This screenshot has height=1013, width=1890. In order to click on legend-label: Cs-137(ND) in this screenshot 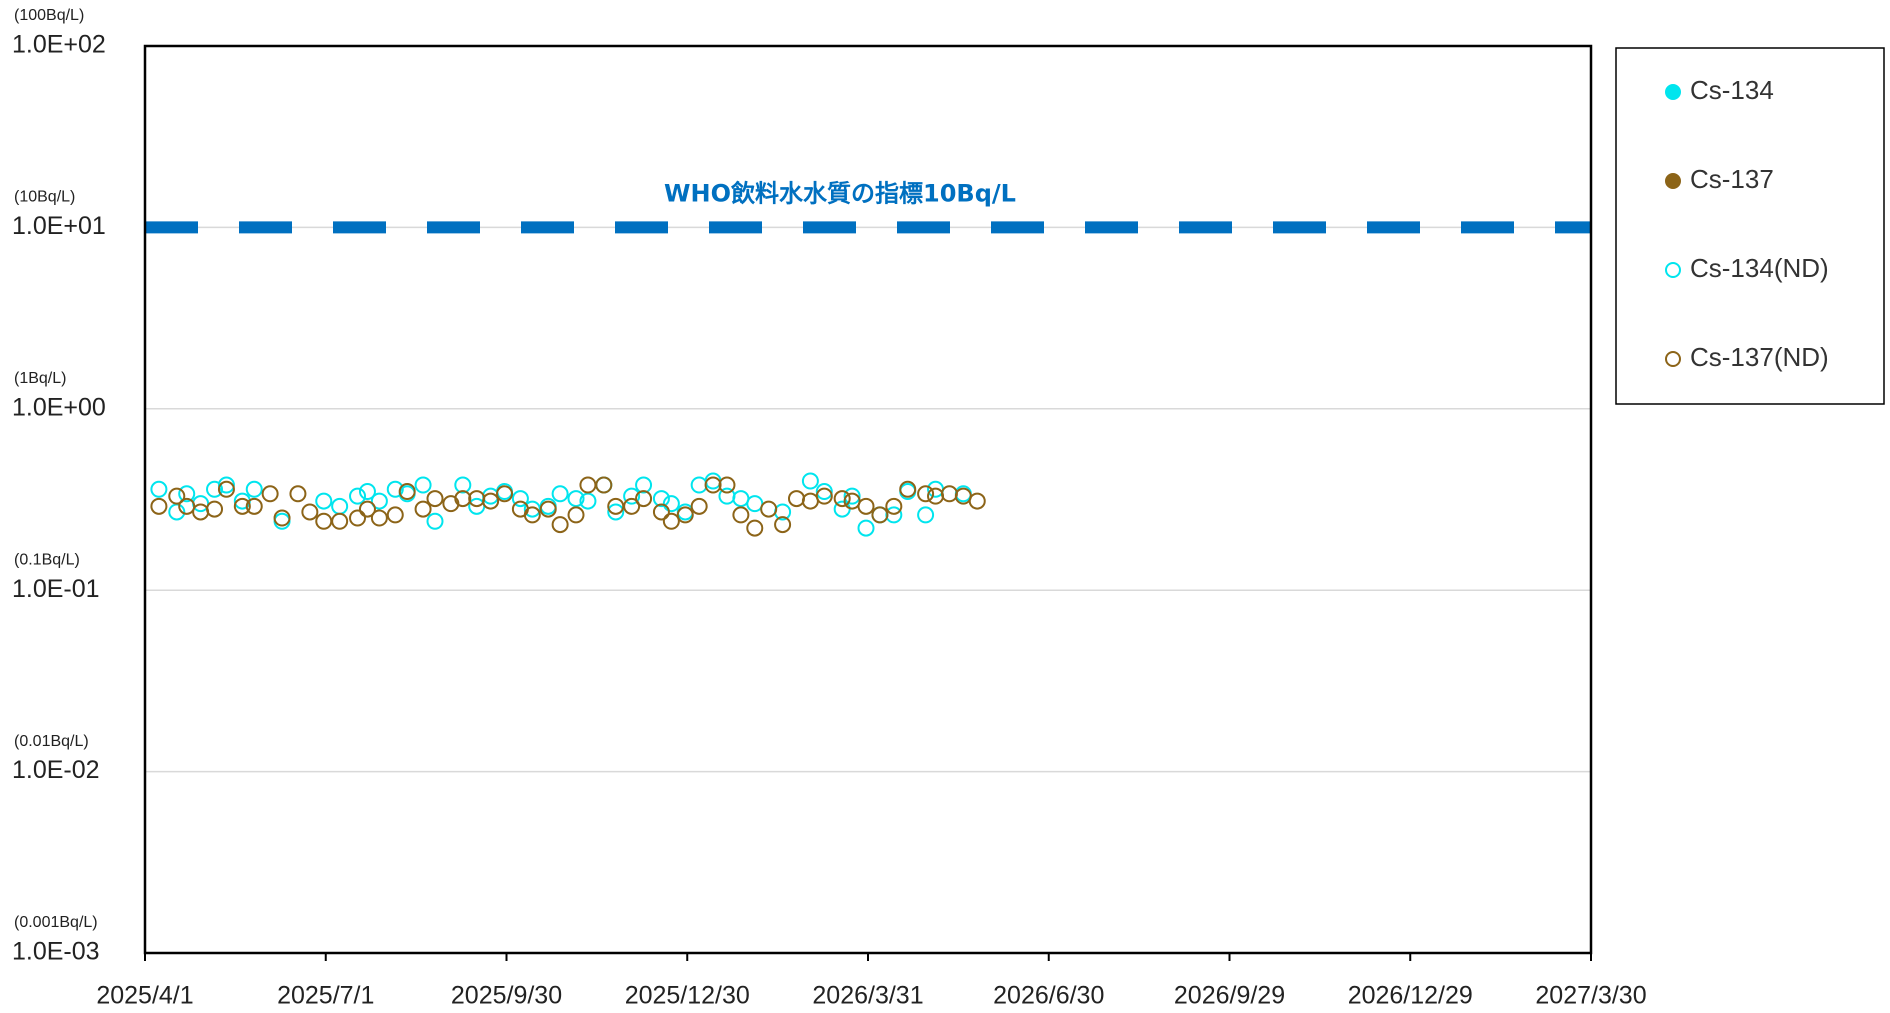, I will do `click(1759, 357)`.